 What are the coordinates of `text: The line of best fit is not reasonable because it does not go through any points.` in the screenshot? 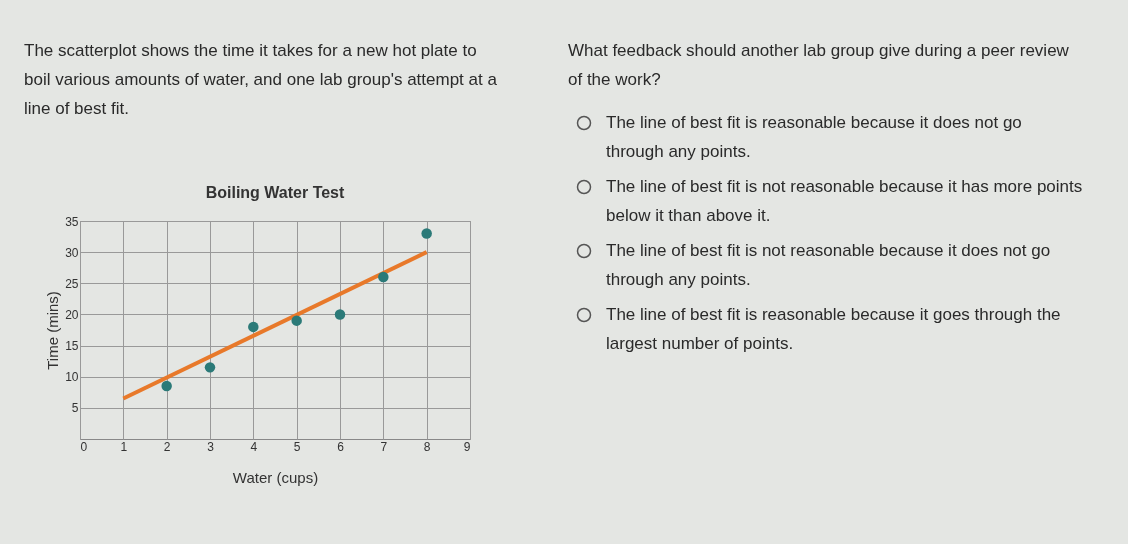 It's located at (828, 265).